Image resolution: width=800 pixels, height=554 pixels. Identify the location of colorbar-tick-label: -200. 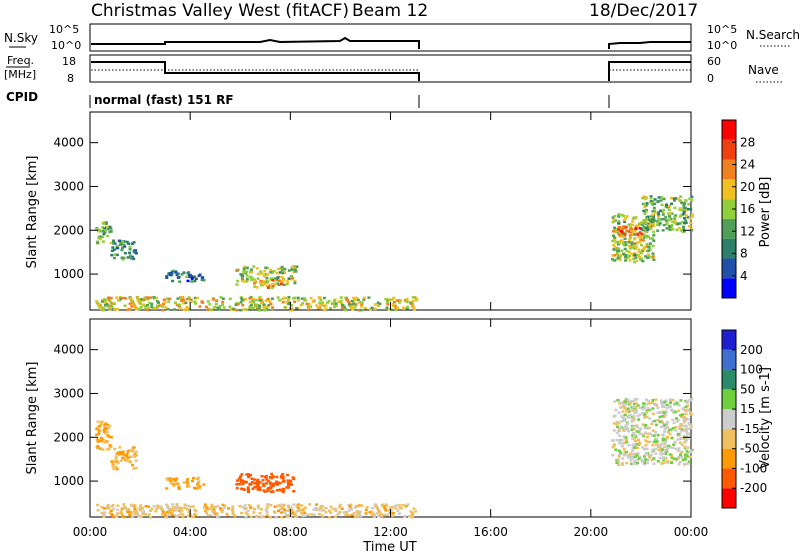
(753, 488).